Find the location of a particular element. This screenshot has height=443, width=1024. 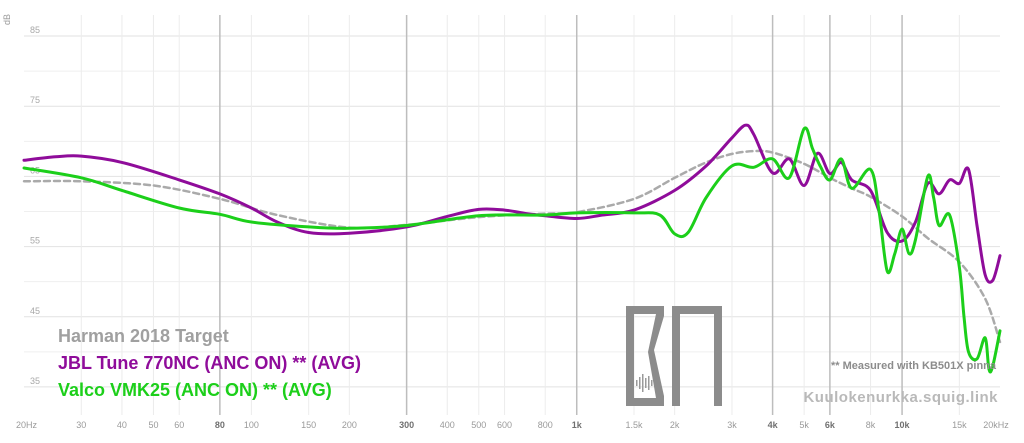

x-tick-label: 10k is located at coordinates (903, 425).